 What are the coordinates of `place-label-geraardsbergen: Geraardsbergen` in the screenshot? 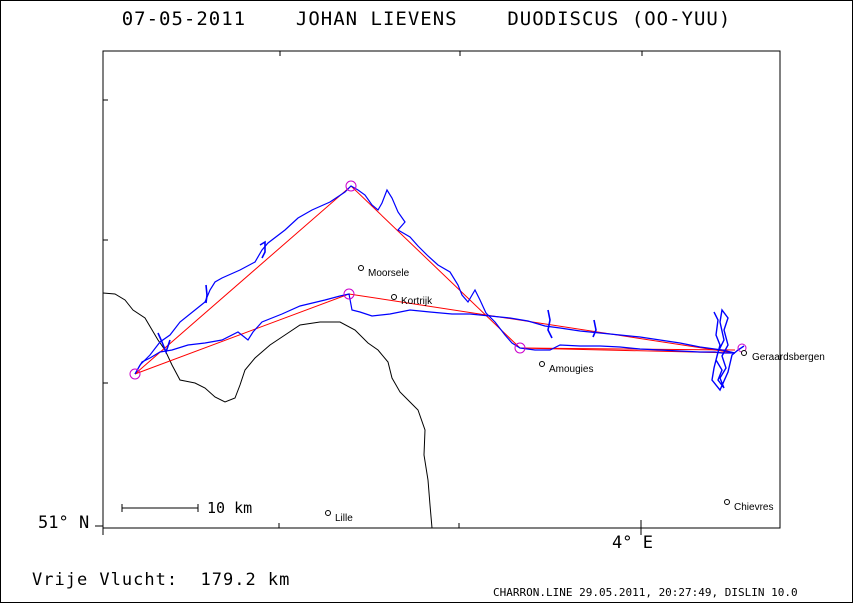 It's located at (788, 357).